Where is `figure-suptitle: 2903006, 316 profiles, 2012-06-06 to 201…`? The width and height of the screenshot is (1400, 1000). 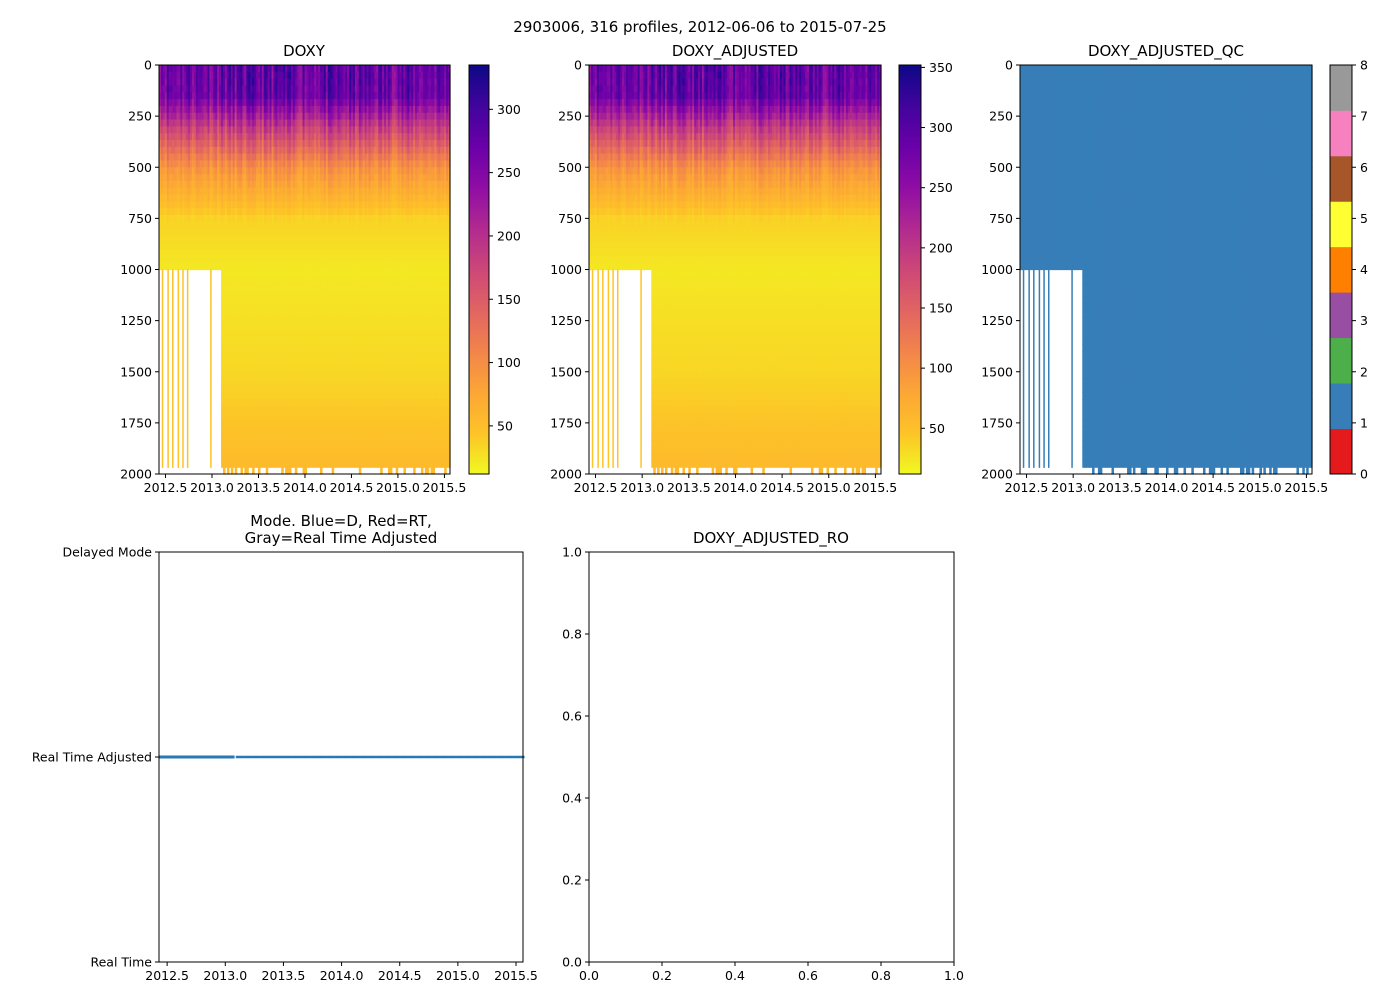 figure-suptitle: 2903006, 316 profiles, 2012-06-06 to 201… is located at coordinates (699, 27).